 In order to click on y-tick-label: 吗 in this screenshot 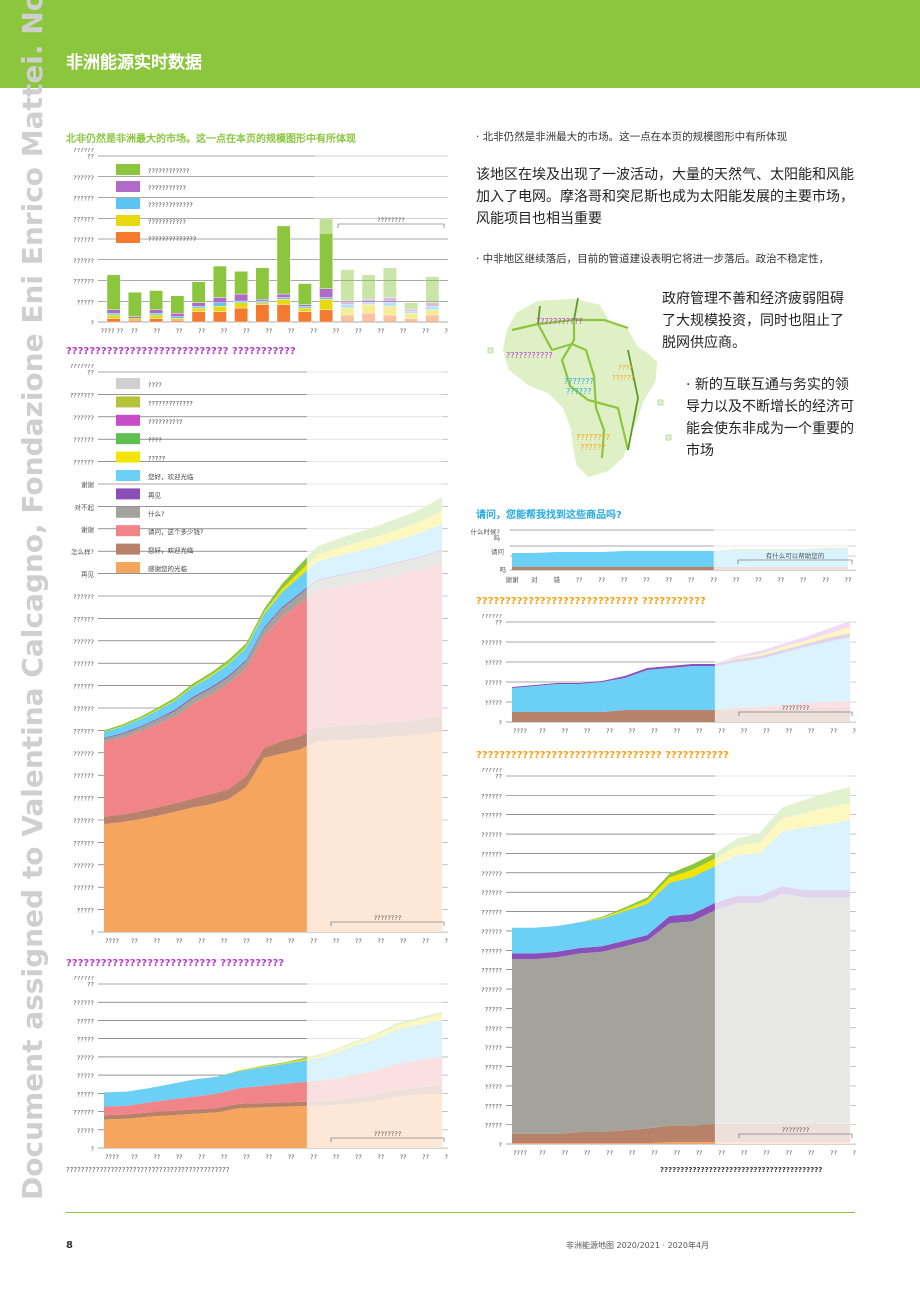, I will do `click(497, 539)`.